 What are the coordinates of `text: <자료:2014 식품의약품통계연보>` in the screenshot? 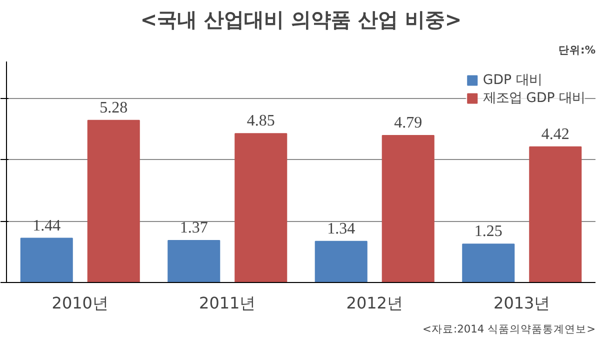 It's located at (509, 329).